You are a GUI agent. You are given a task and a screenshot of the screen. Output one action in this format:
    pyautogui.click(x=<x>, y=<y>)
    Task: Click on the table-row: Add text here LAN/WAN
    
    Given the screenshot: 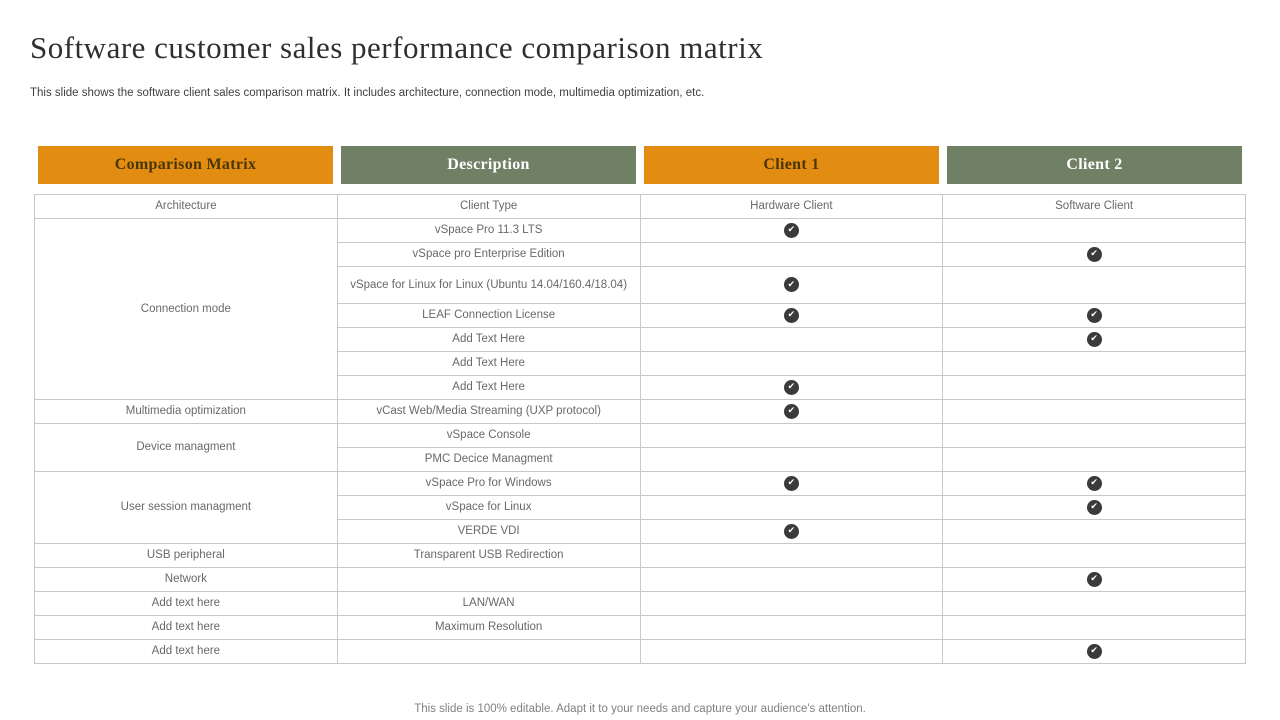 What is the action you would take?
    pyautogui.click(x=640, y=603)
    